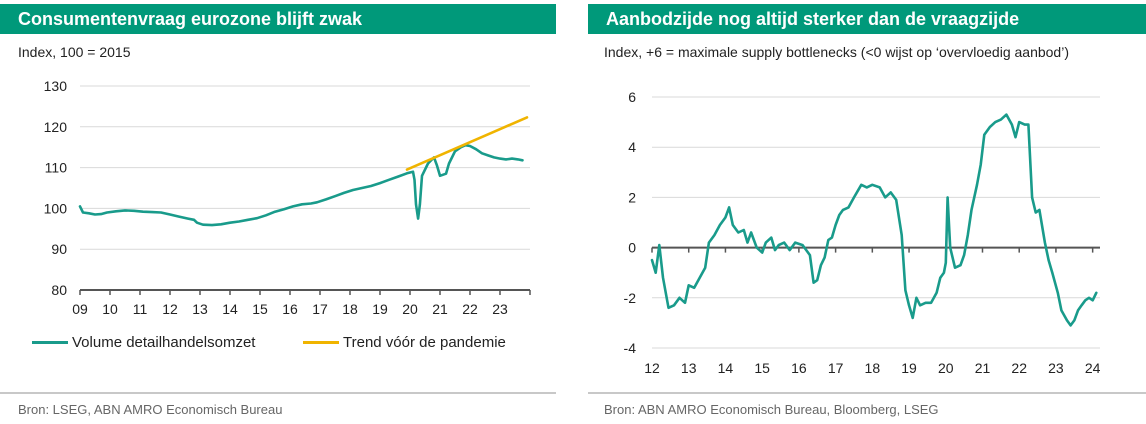 The height and width of the screenshot is (424, 1146). Describe the element at coordinates (1056, 368) in the screenshot. I see `right-chart-x-tick-label: 23` at that location.